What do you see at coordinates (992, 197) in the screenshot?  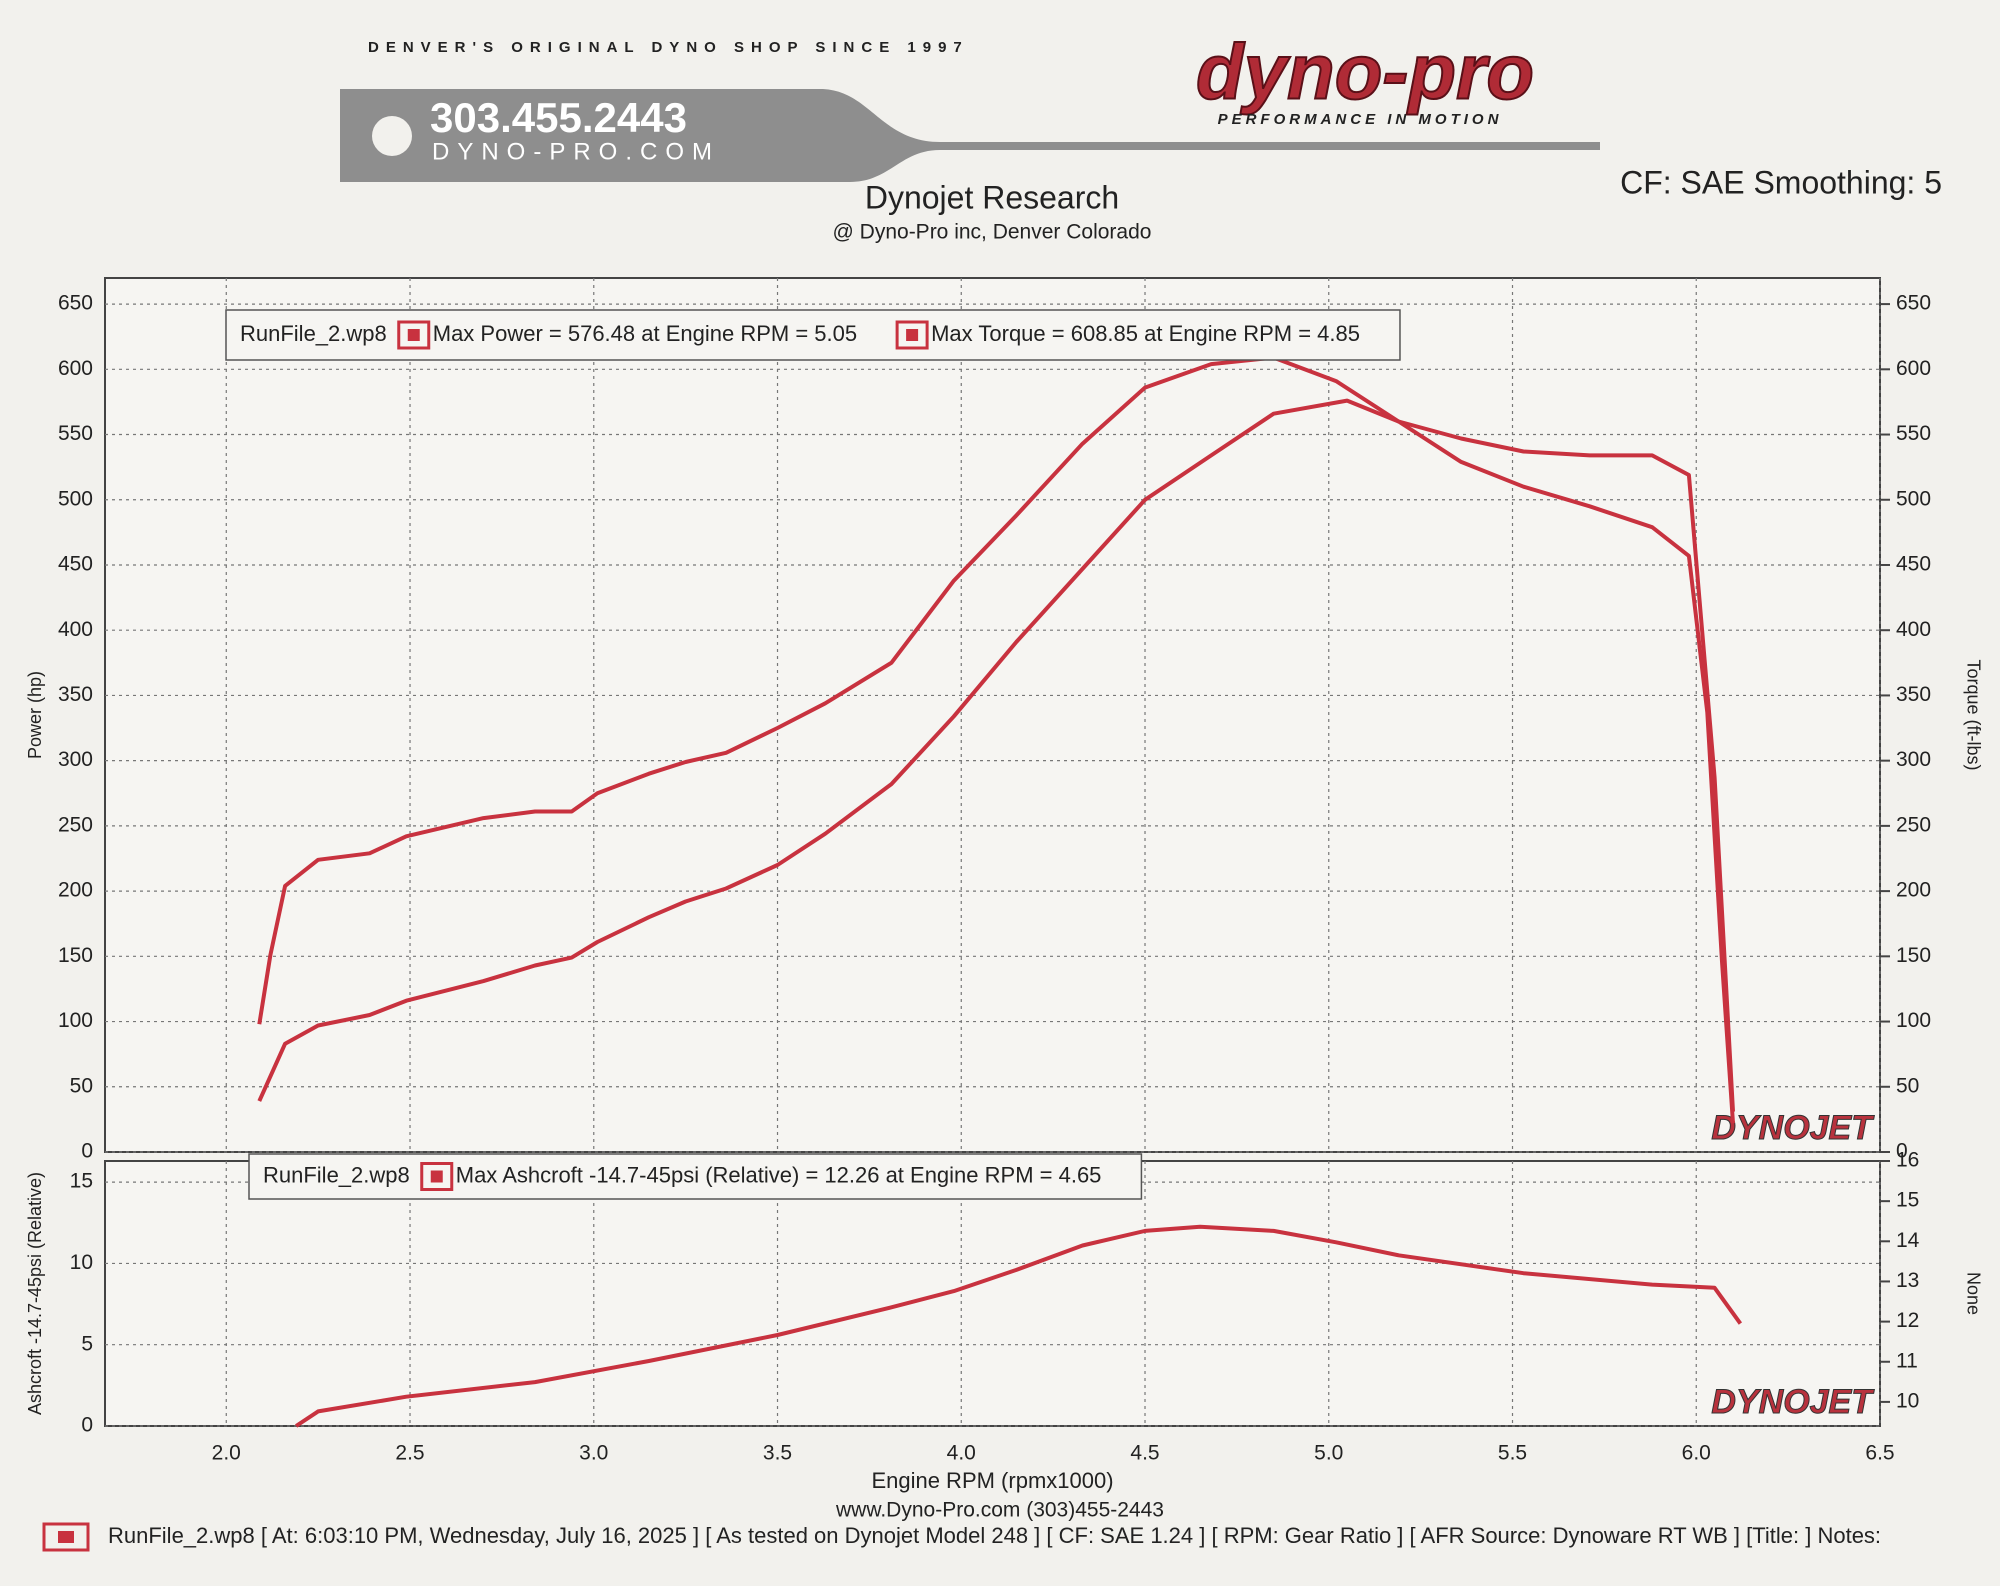 I see `chart-title: Dynojet Research` at bounding box center [992, 197].